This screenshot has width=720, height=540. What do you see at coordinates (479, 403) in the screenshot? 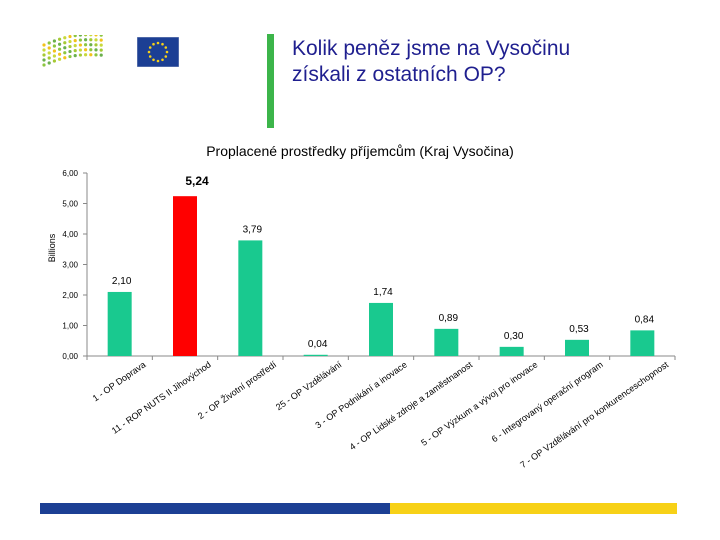
I see `x-category-label: 5 - OP Výzkum a vývoj pro inovace` at bounding box center [479, 403].